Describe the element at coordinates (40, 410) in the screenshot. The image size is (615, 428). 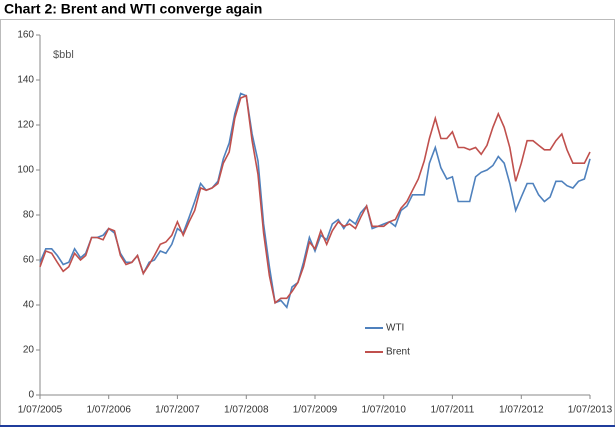
I see `x-tick-label: 1/07/2005` at that location.